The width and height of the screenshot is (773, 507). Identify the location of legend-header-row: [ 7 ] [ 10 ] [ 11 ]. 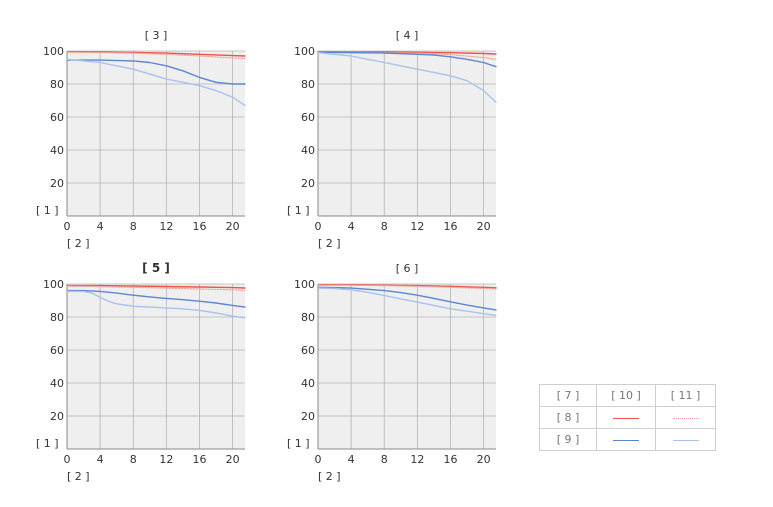
(627, 395).